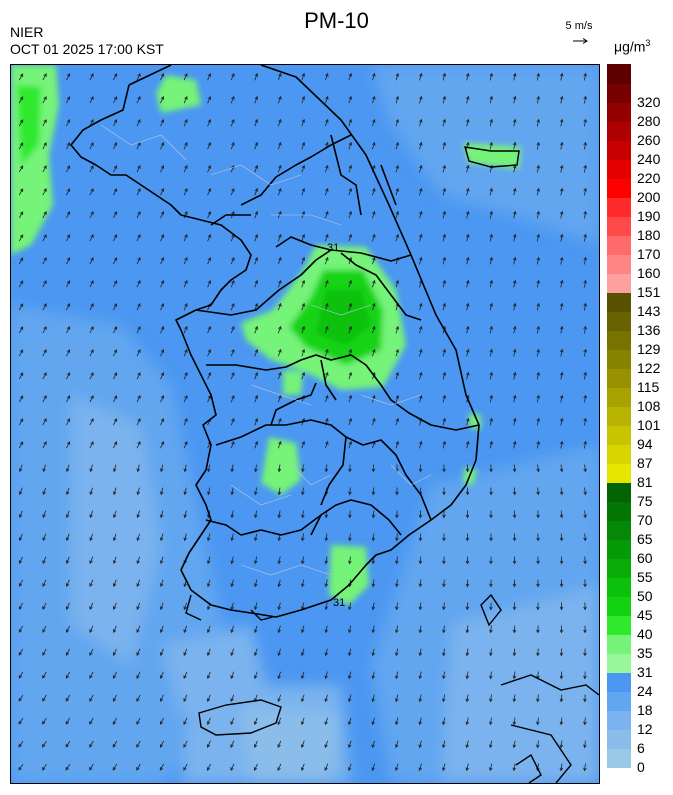  What do you see at coordinates (336, 20) in the screenshot?
I see `map-title: PM-10` at bounding box center [336, 20].